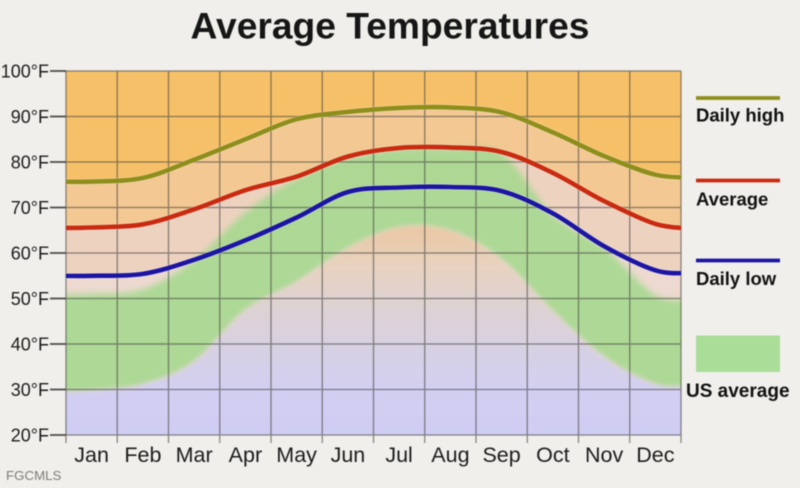 This screenshot has height=488, width=800. Describe the element at coordinates (30, 299) in the screenshot. I see `svg-text: 50°F` at that location.